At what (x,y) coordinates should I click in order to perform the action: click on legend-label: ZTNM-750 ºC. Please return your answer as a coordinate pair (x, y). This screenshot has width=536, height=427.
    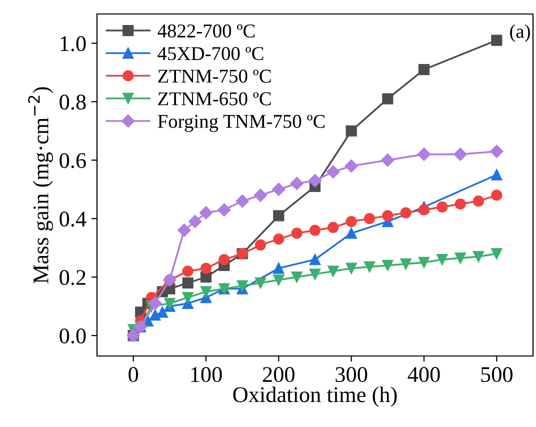
    Looking at the image, I should click on (214, 76).